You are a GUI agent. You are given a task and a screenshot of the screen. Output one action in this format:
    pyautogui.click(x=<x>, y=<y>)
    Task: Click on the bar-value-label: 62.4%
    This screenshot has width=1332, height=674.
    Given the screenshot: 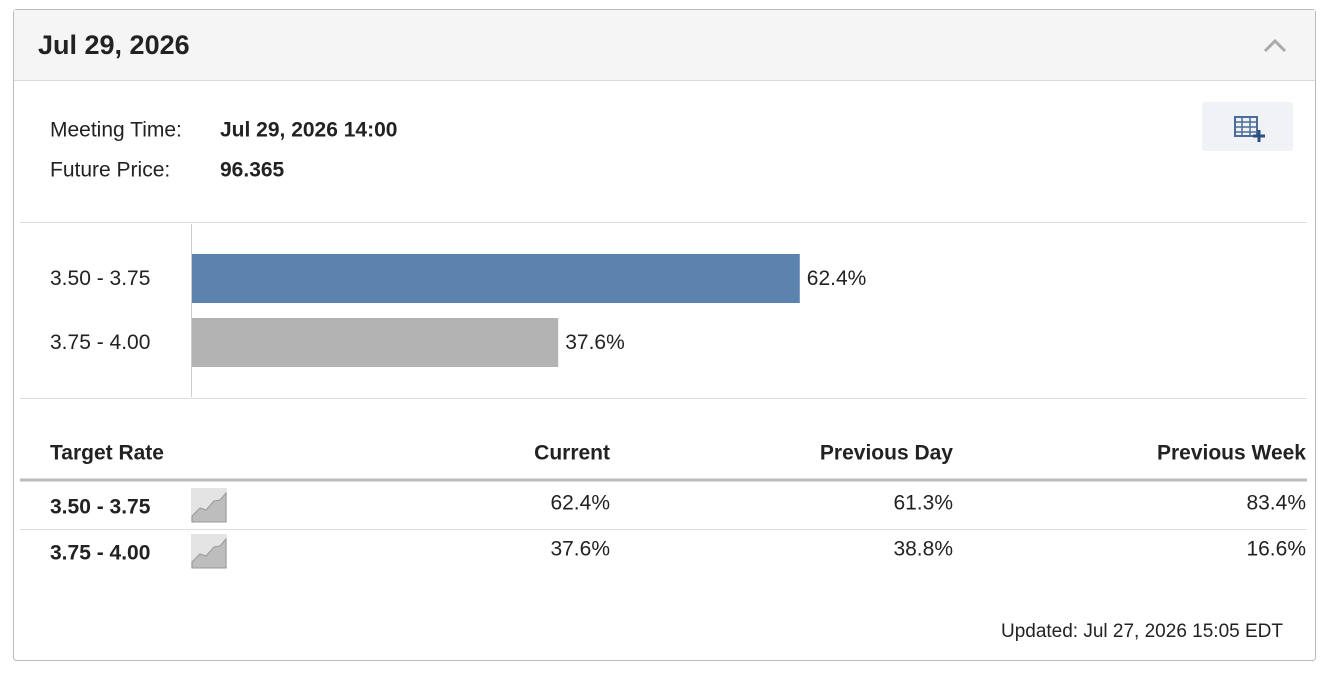 What is the action you would take?
    pyautogui.click(x=837, y=278)
    